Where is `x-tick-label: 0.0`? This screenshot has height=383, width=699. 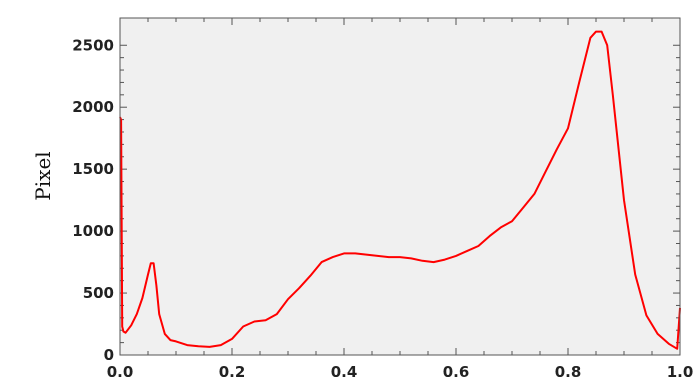
x-tick-label: 0.0 is located at coordinates (120, 372).